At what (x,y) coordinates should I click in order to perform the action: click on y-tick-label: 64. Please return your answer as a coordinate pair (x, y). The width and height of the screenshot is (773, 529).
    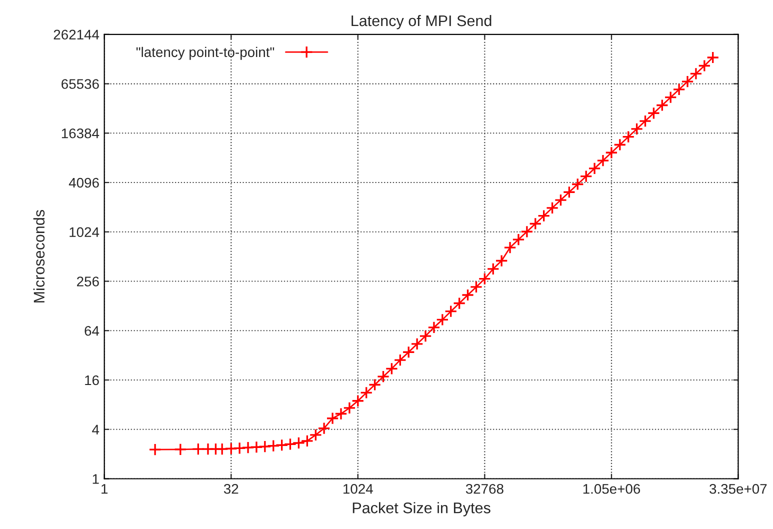
    Looking at the image, I should click on (92, 331).